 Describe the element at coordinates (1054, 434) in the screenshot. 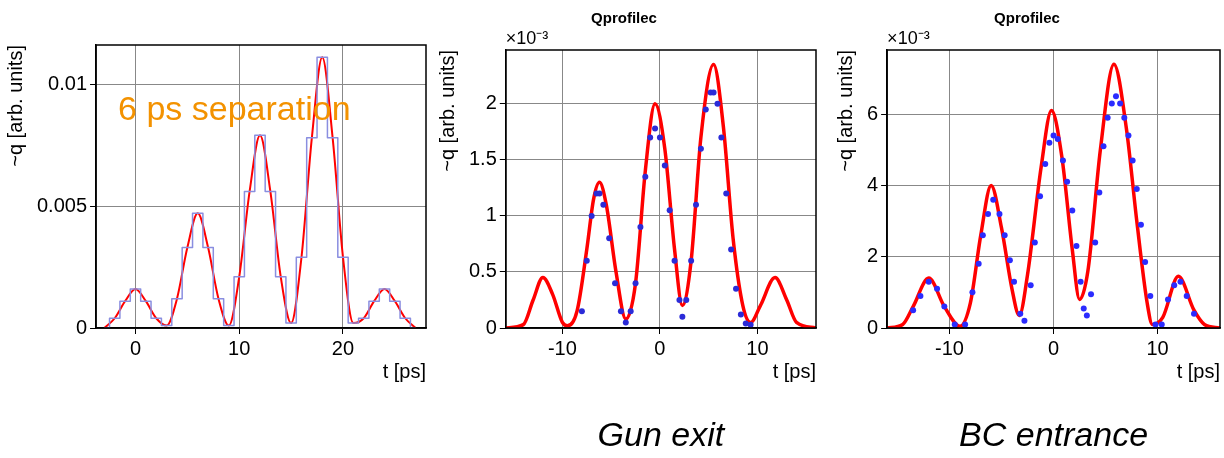

I see `text: BC entrance` at that location.